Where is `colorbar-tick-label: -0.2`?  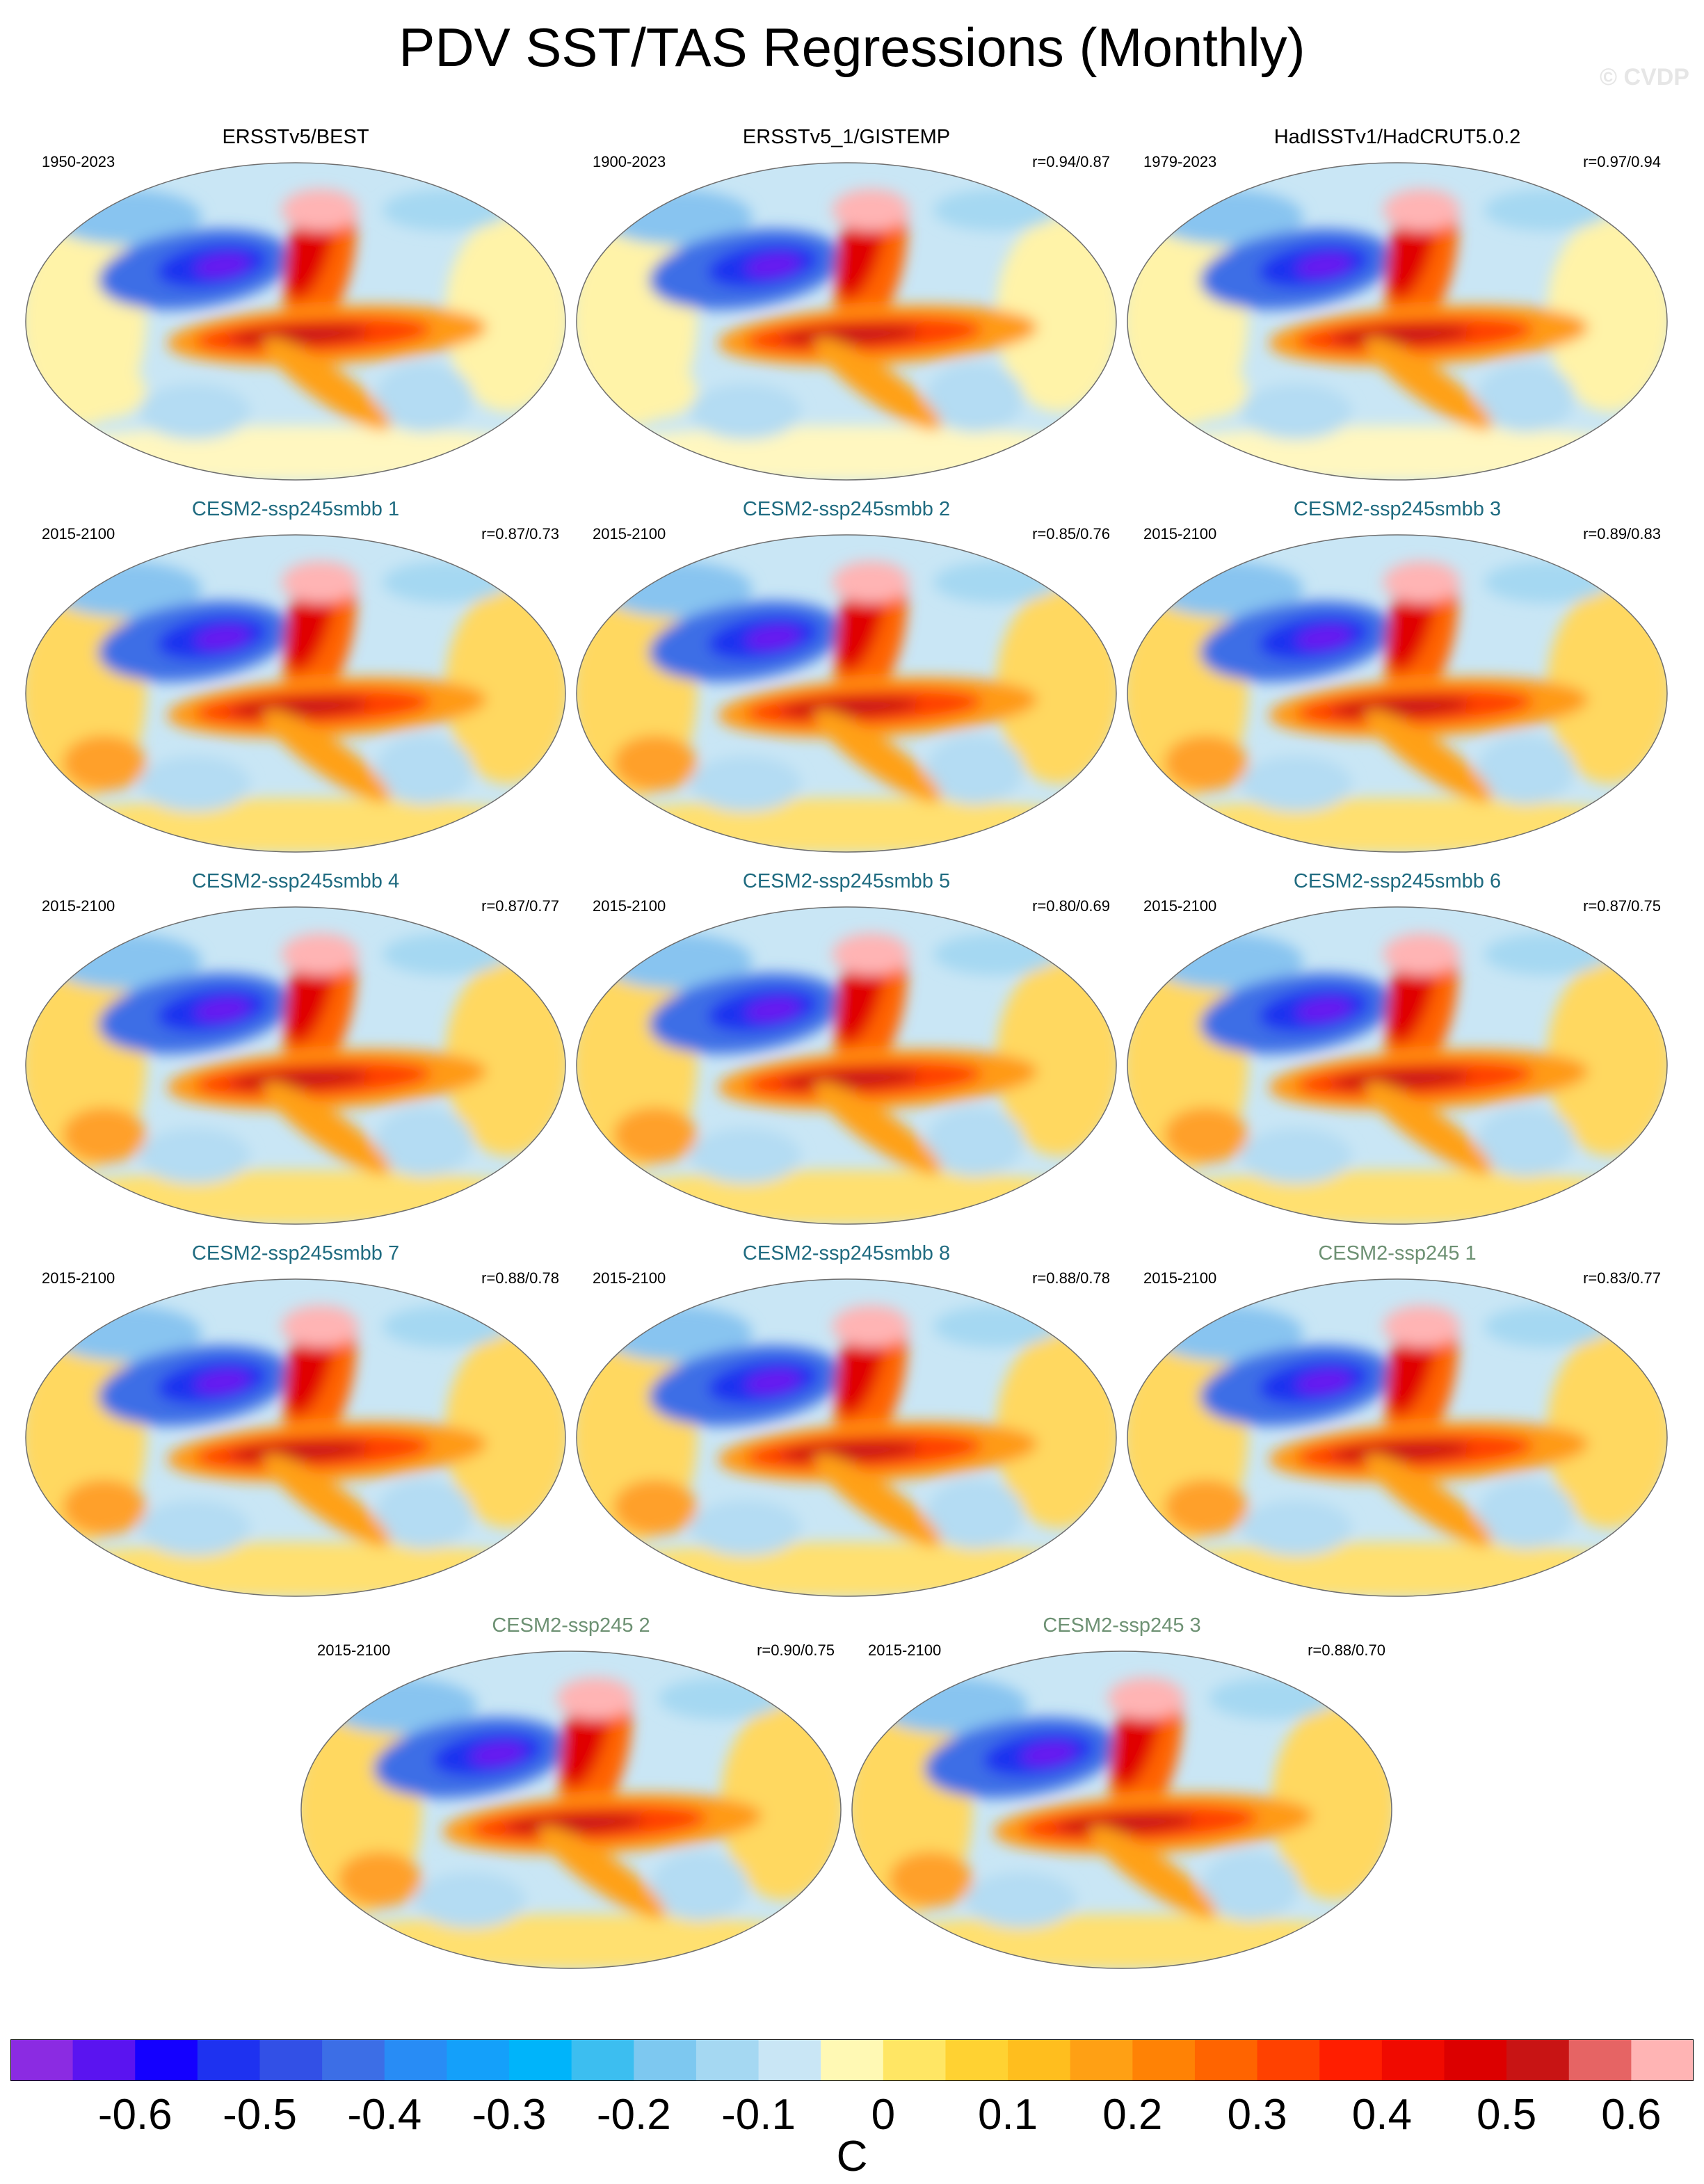
colorbar-tick-label: -0.2 is located at coordinates (633, 2115).